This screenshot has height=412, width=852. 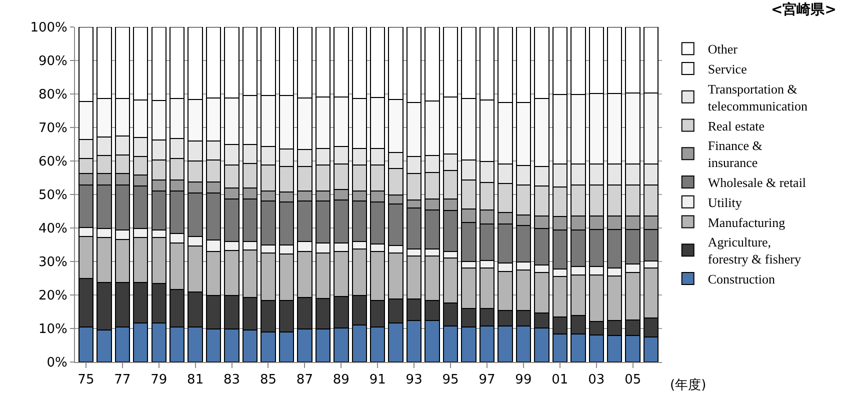 What do you see at coordinates (341, 380) in the screenshot?
I see `x-tick-label: 89` at bounding box center [341, 380].